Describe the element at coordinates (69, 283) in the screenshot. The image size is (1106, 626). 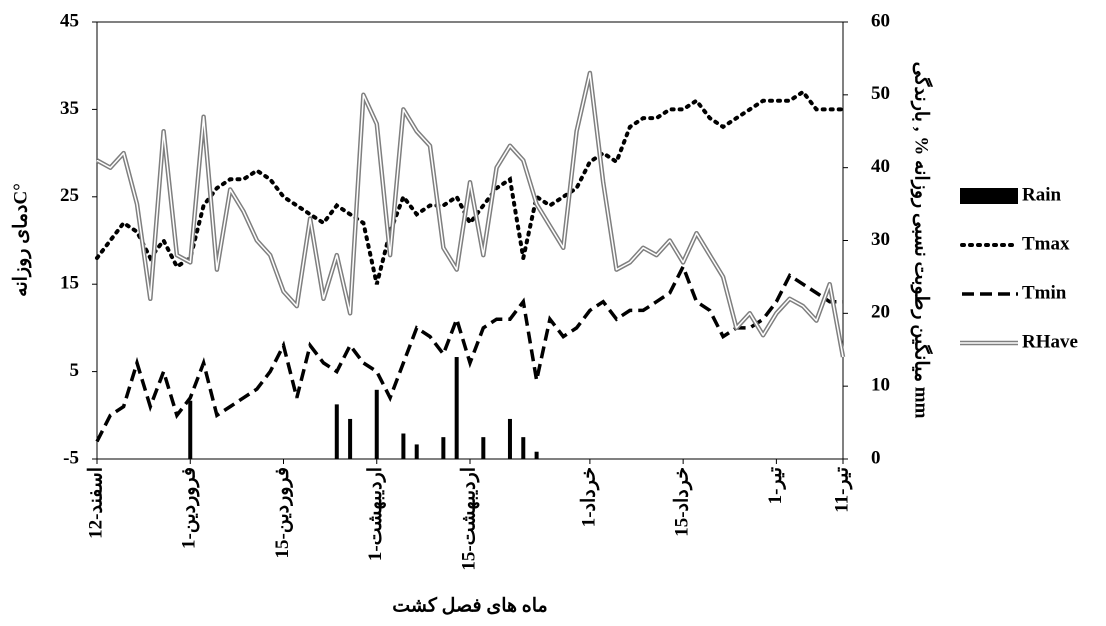
I see `y-tick-label: 15` at that location.